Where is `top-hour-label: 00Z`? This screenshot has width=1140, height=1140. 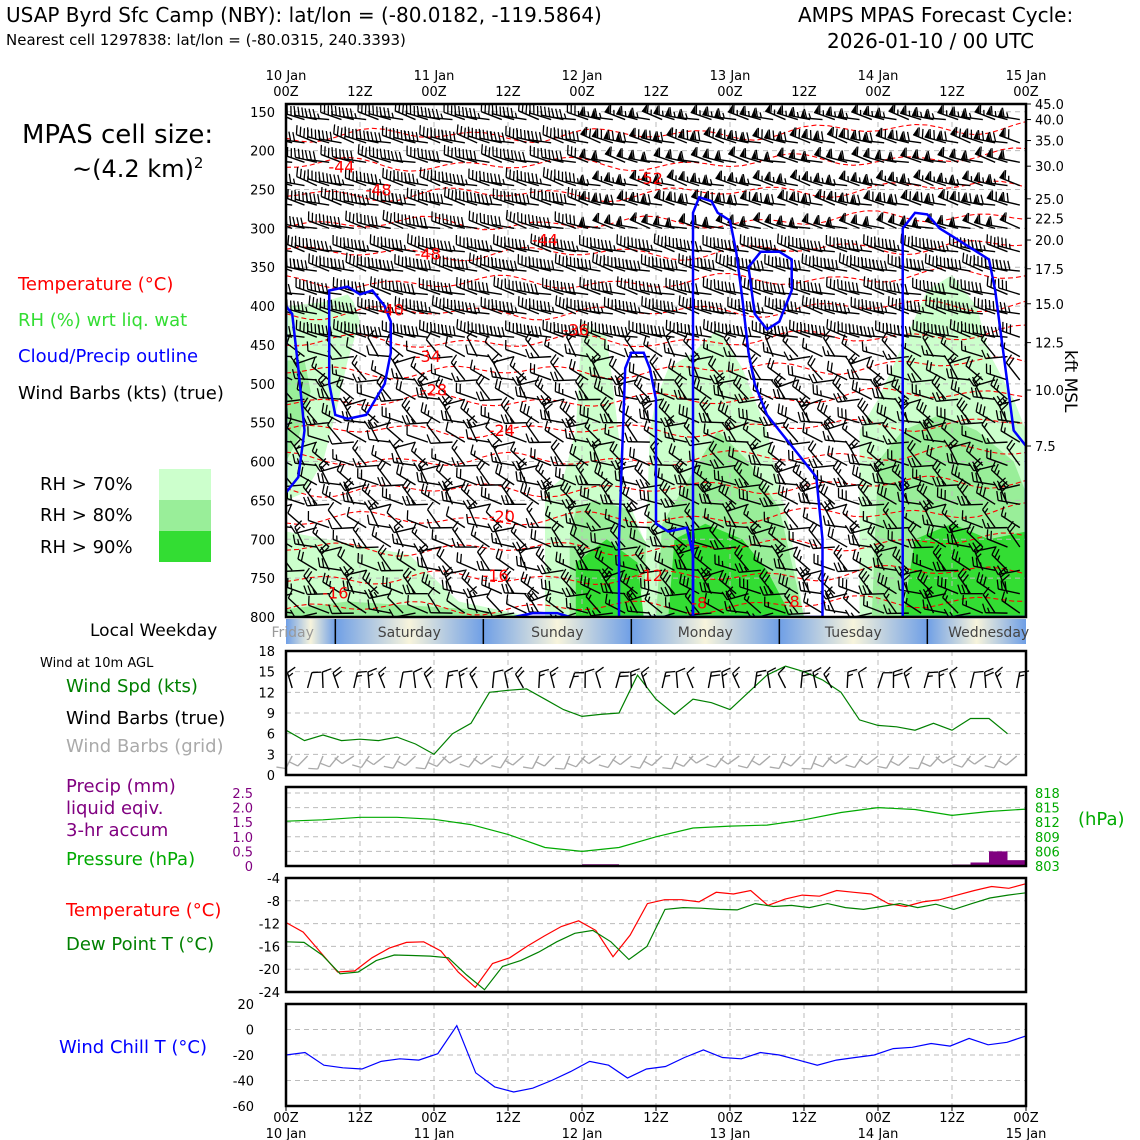
top-hour-label: 00Z is located at coordinates (878, 92).